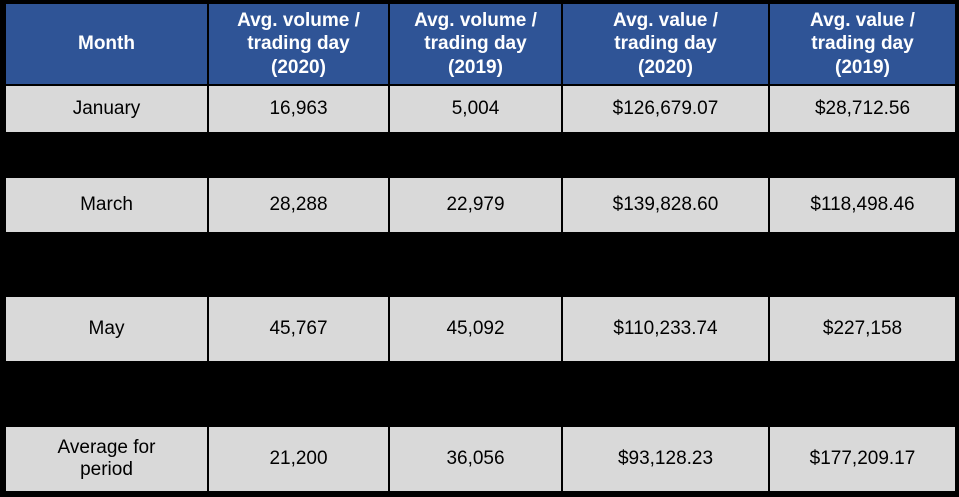 This screenshot has width=959, height=497. I want to click on avg-value-2019-header-cell: Avg. value / trading day (2019), so click(862, 44).